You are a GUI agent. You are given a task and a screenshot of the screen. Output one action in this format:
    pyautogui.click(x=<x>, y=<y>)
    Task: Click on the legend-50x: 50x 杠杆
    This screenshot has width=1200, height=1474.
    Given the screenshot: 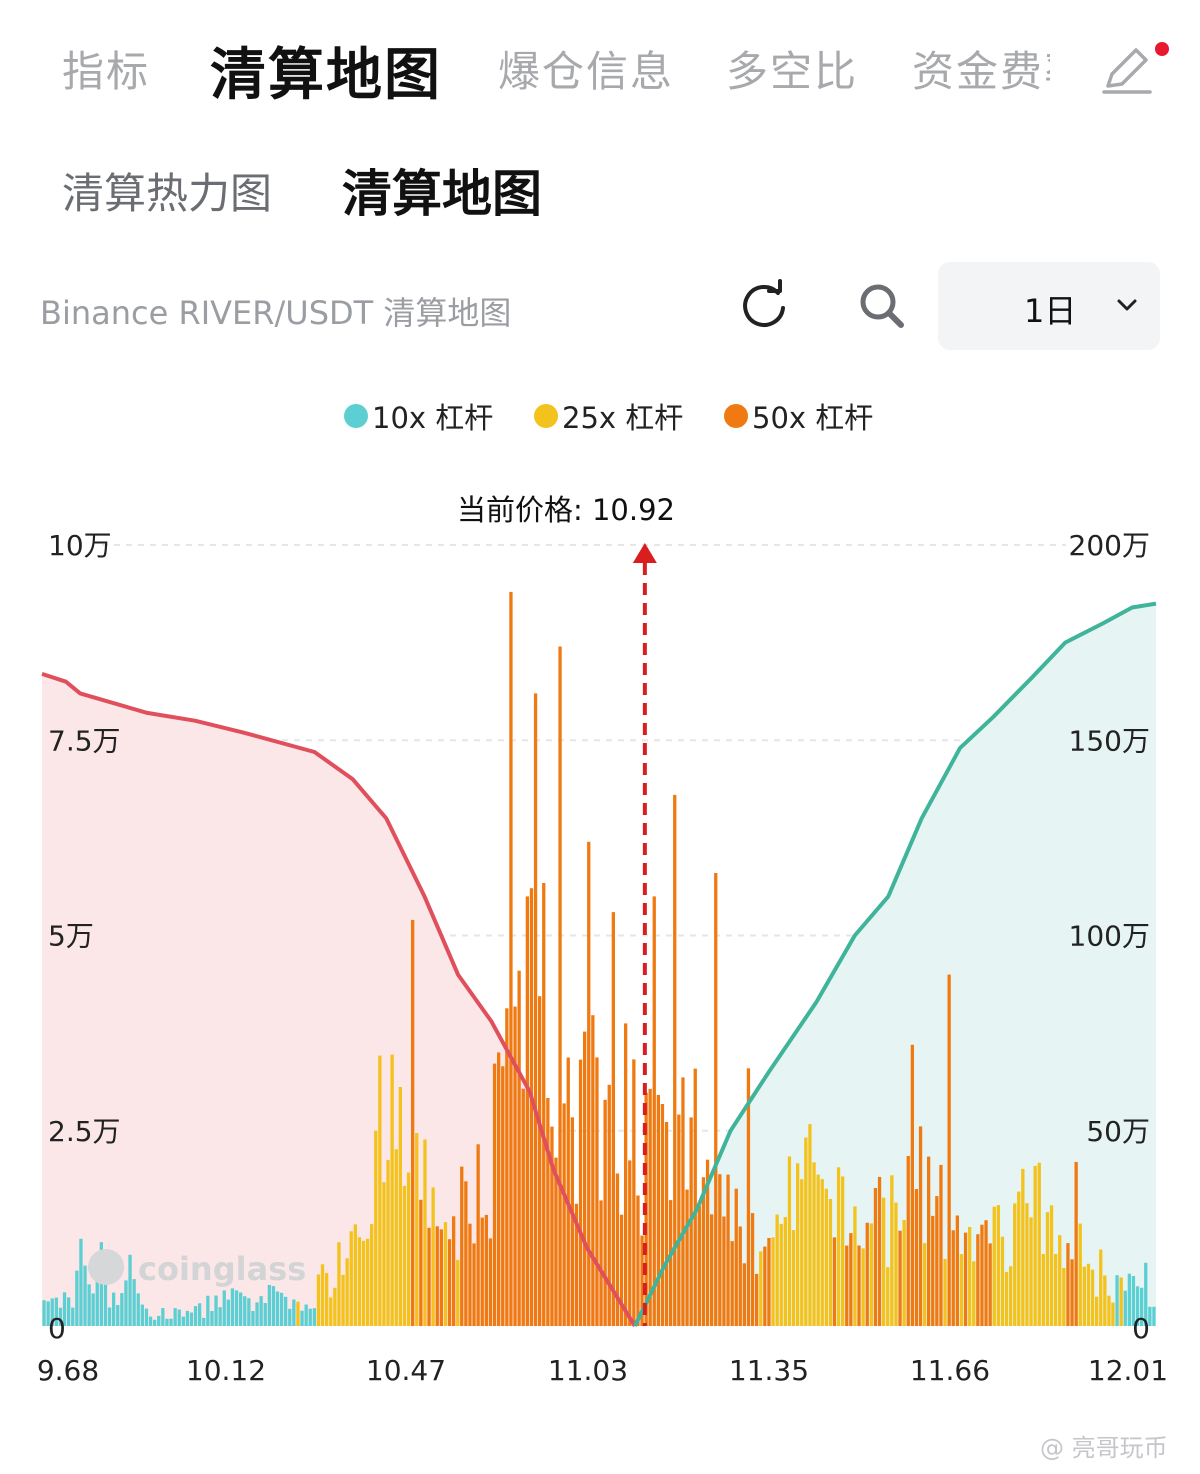 What is the action you would take?
    pyautogui.click(x=799, y=416)
    